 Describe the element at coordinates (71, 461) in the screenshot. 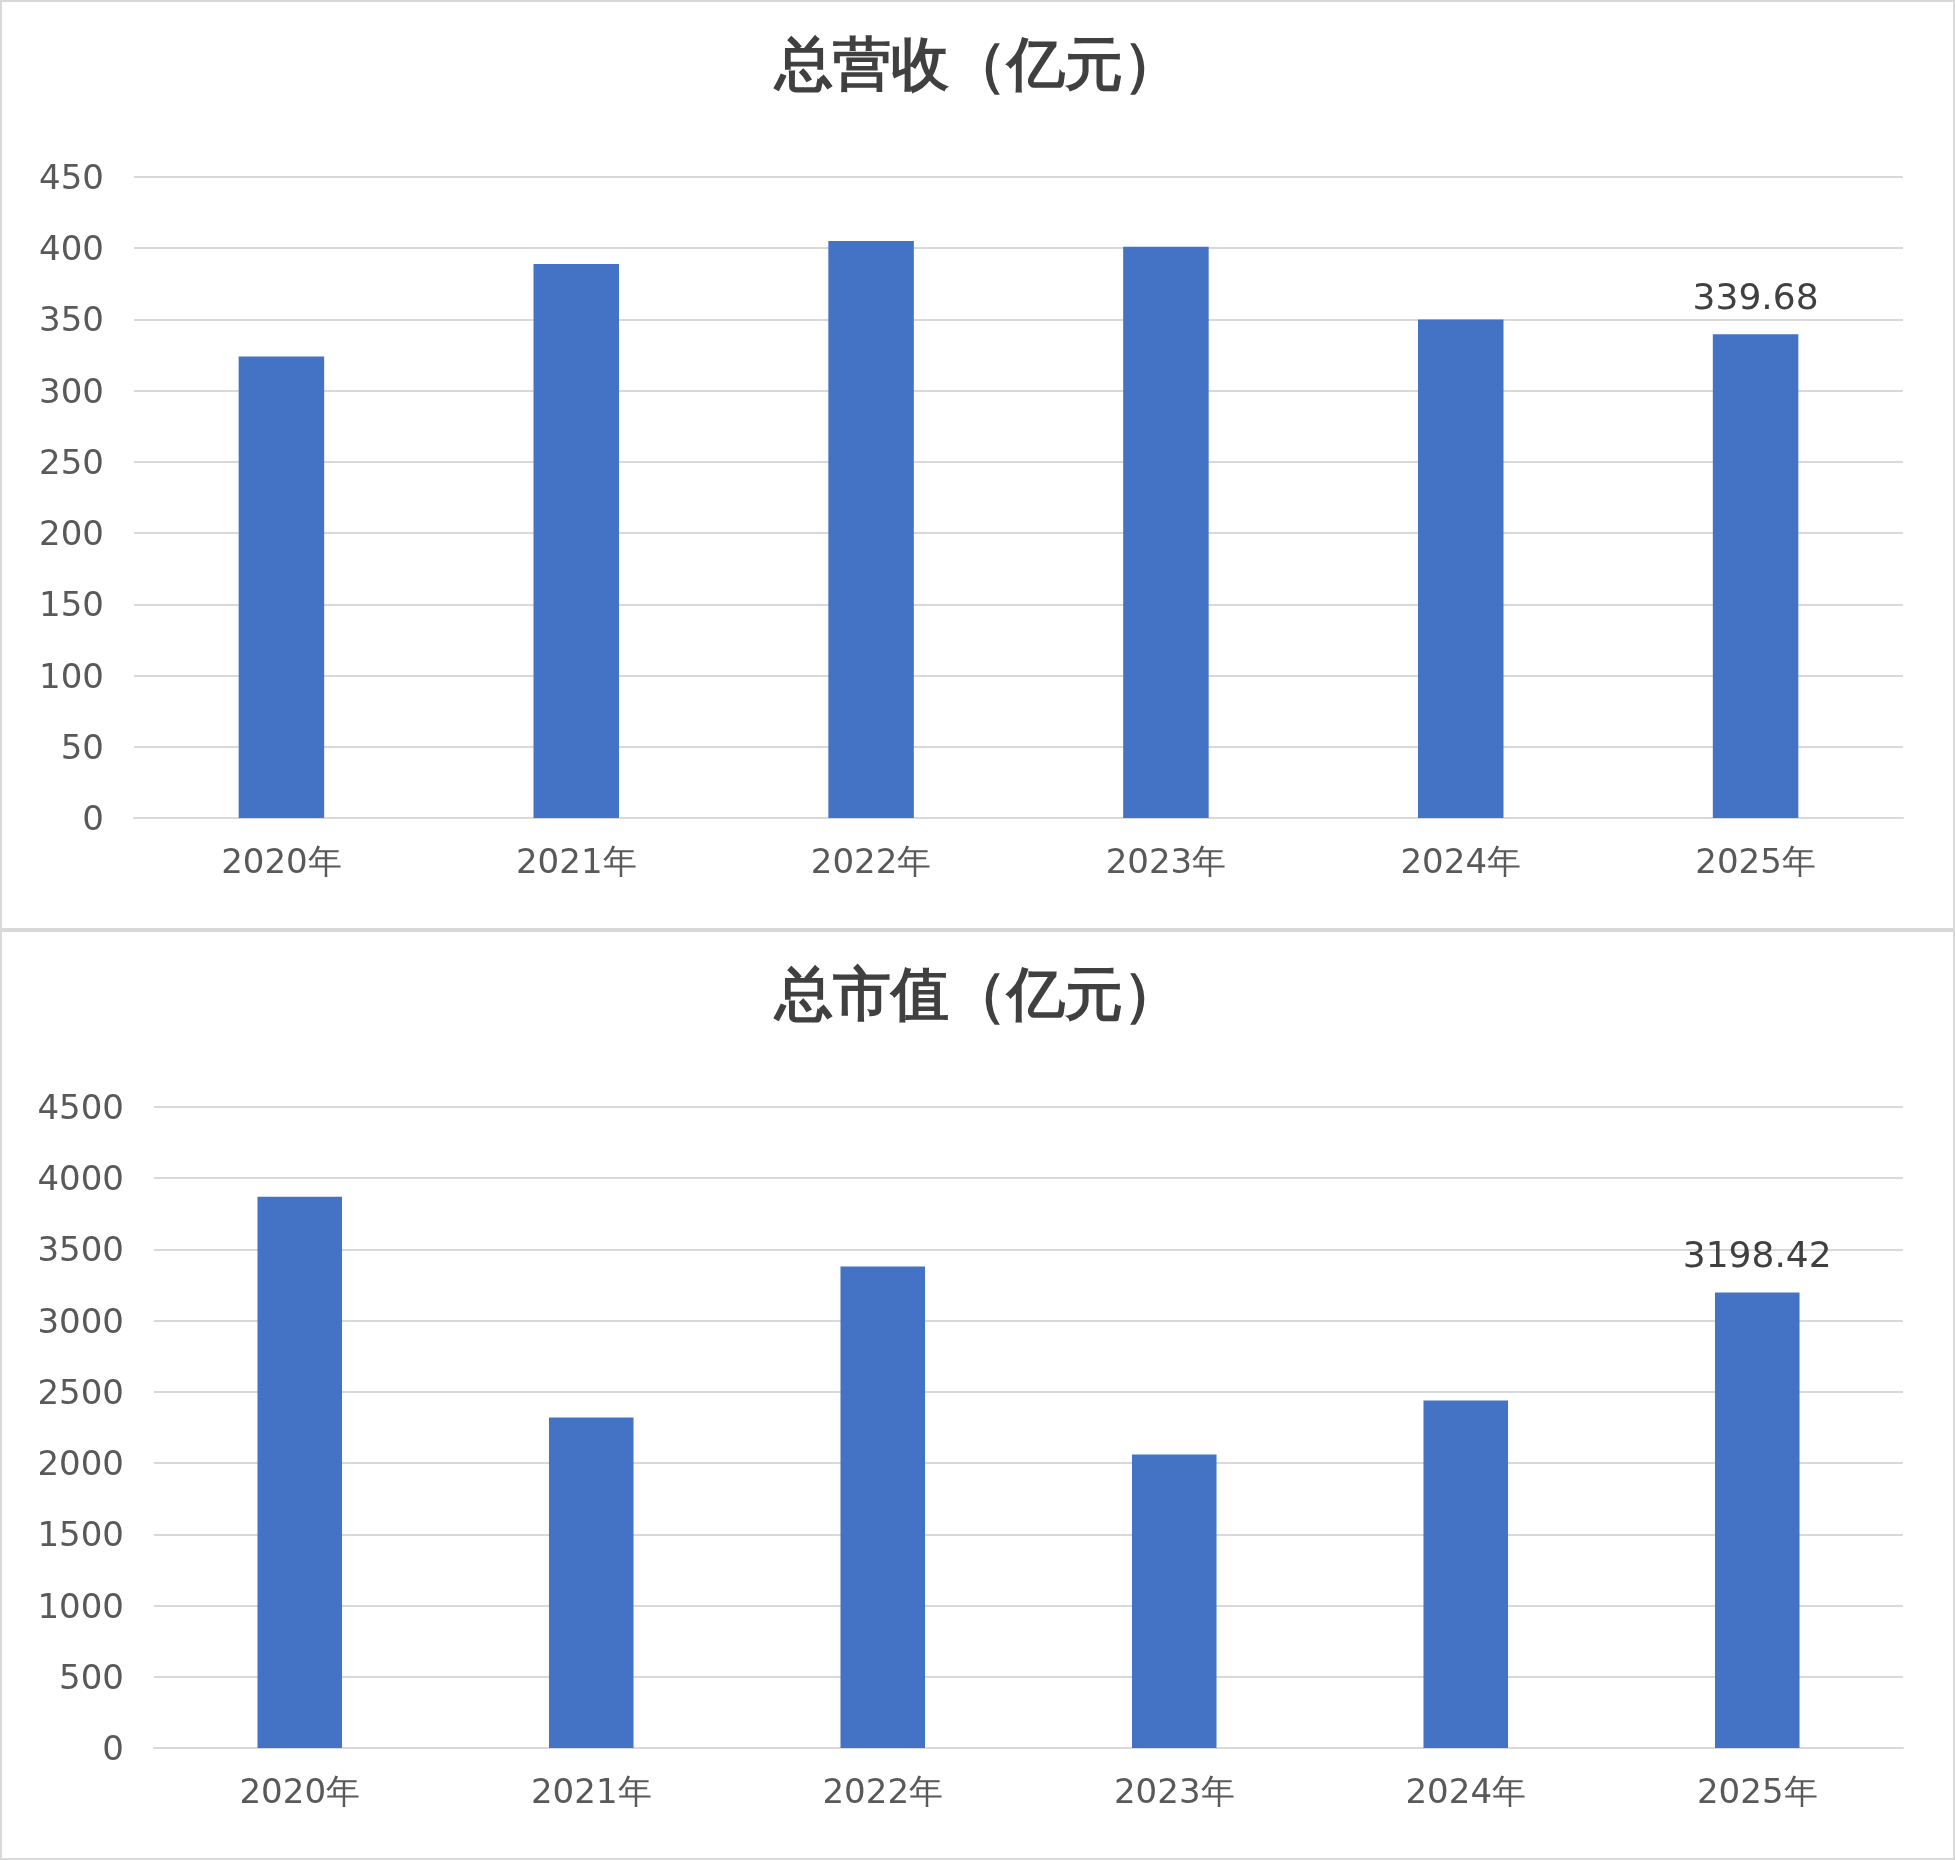

I see `y-tick-label: 250` at that location.